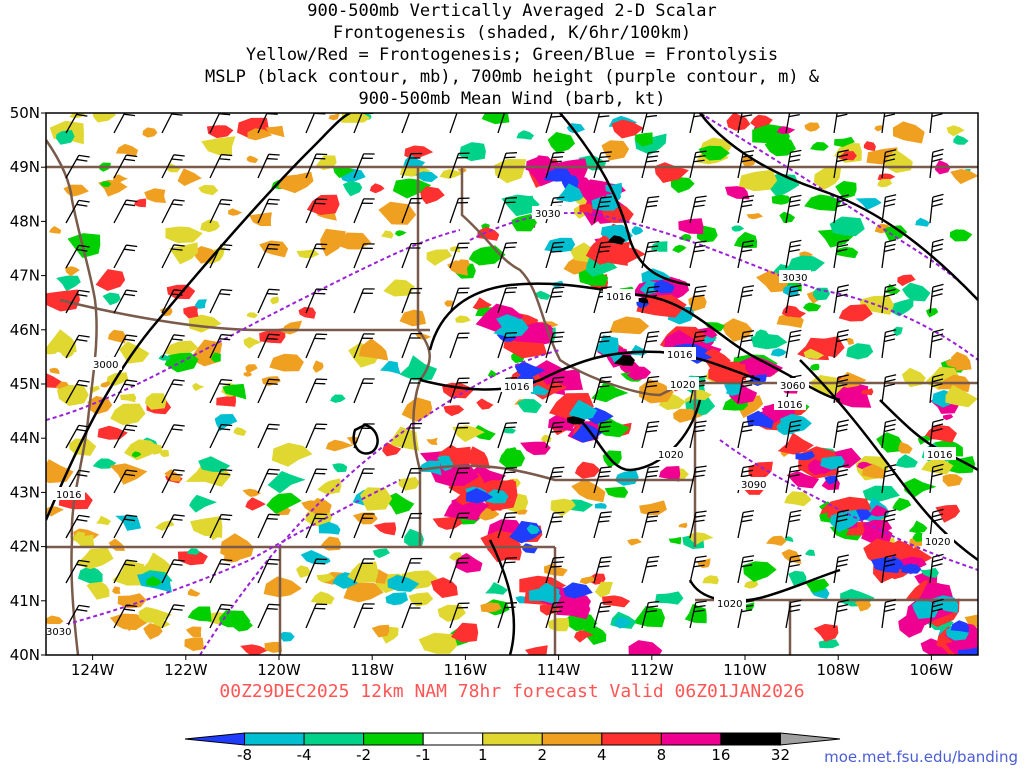  I want to click on lon-label: 120W, so click(279, 670).